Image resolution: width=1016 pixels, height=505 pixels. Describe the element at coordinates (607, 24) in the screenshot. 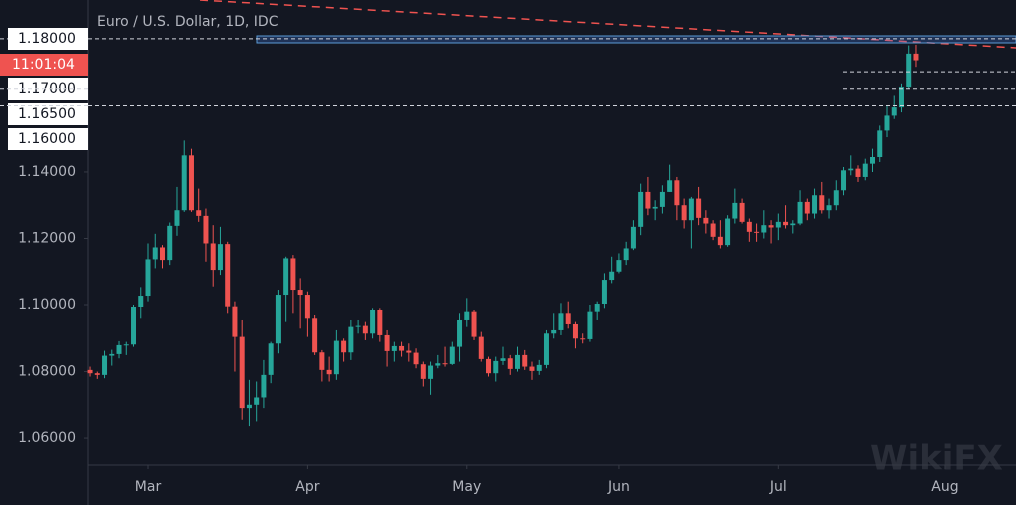

I see `trend-line` at that location.